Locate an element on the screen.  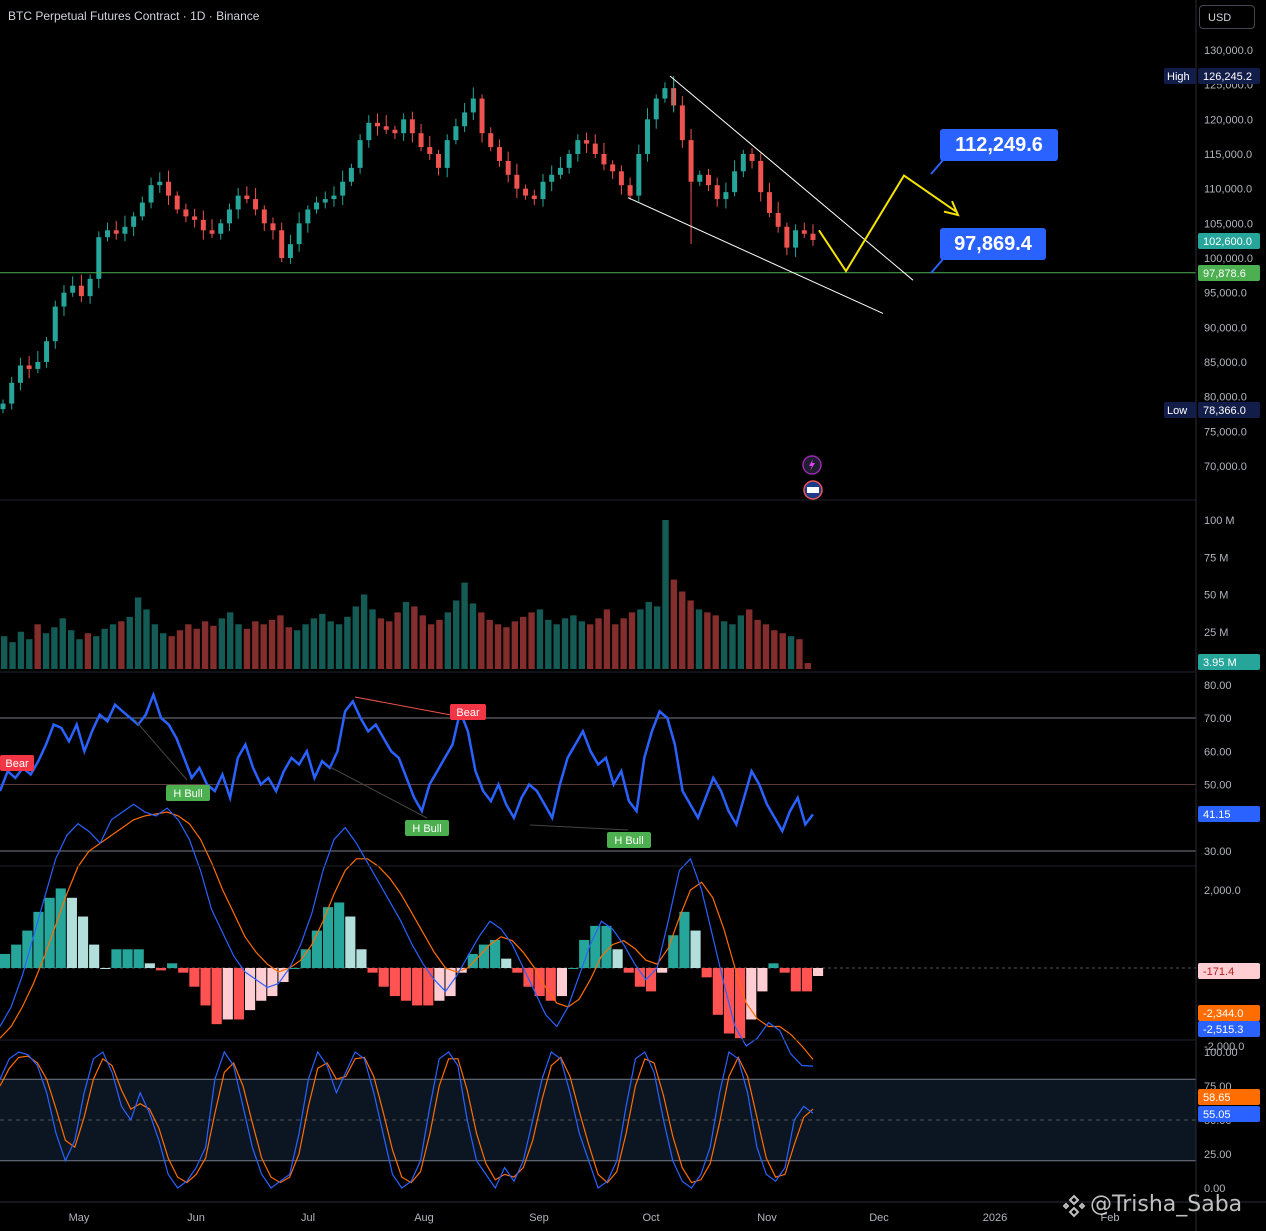
stoch-tick-label: 100.00 is located at coordinates (1221, 1053).